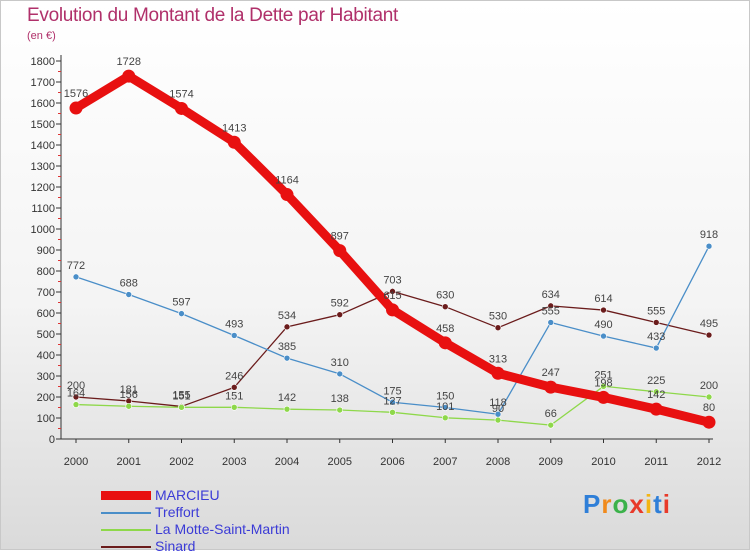 This screenshot has height=555, width=750. I want to click on data-label: 80, so click(709, 408).